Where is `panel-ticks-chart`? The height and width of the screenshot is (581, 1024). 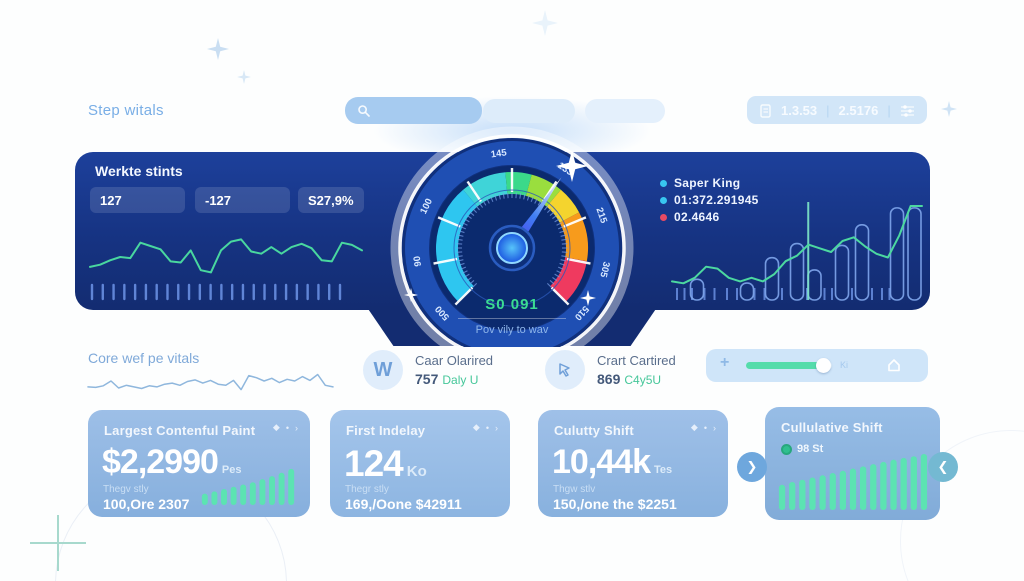
panel-ticks-chart is located at coordinates (216, 292).